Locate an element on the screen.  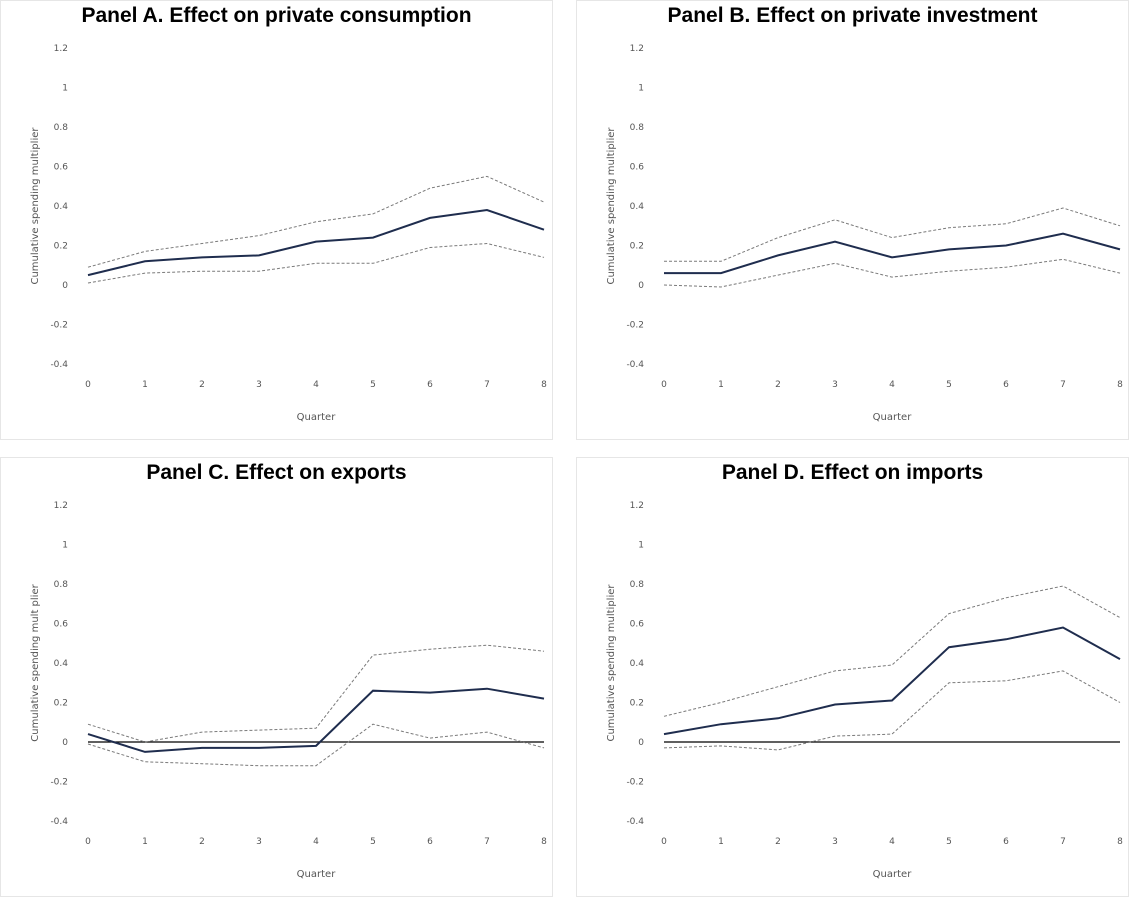
panel-d-title: Panel D. Effect on imports is located at coordinates (852, 472).